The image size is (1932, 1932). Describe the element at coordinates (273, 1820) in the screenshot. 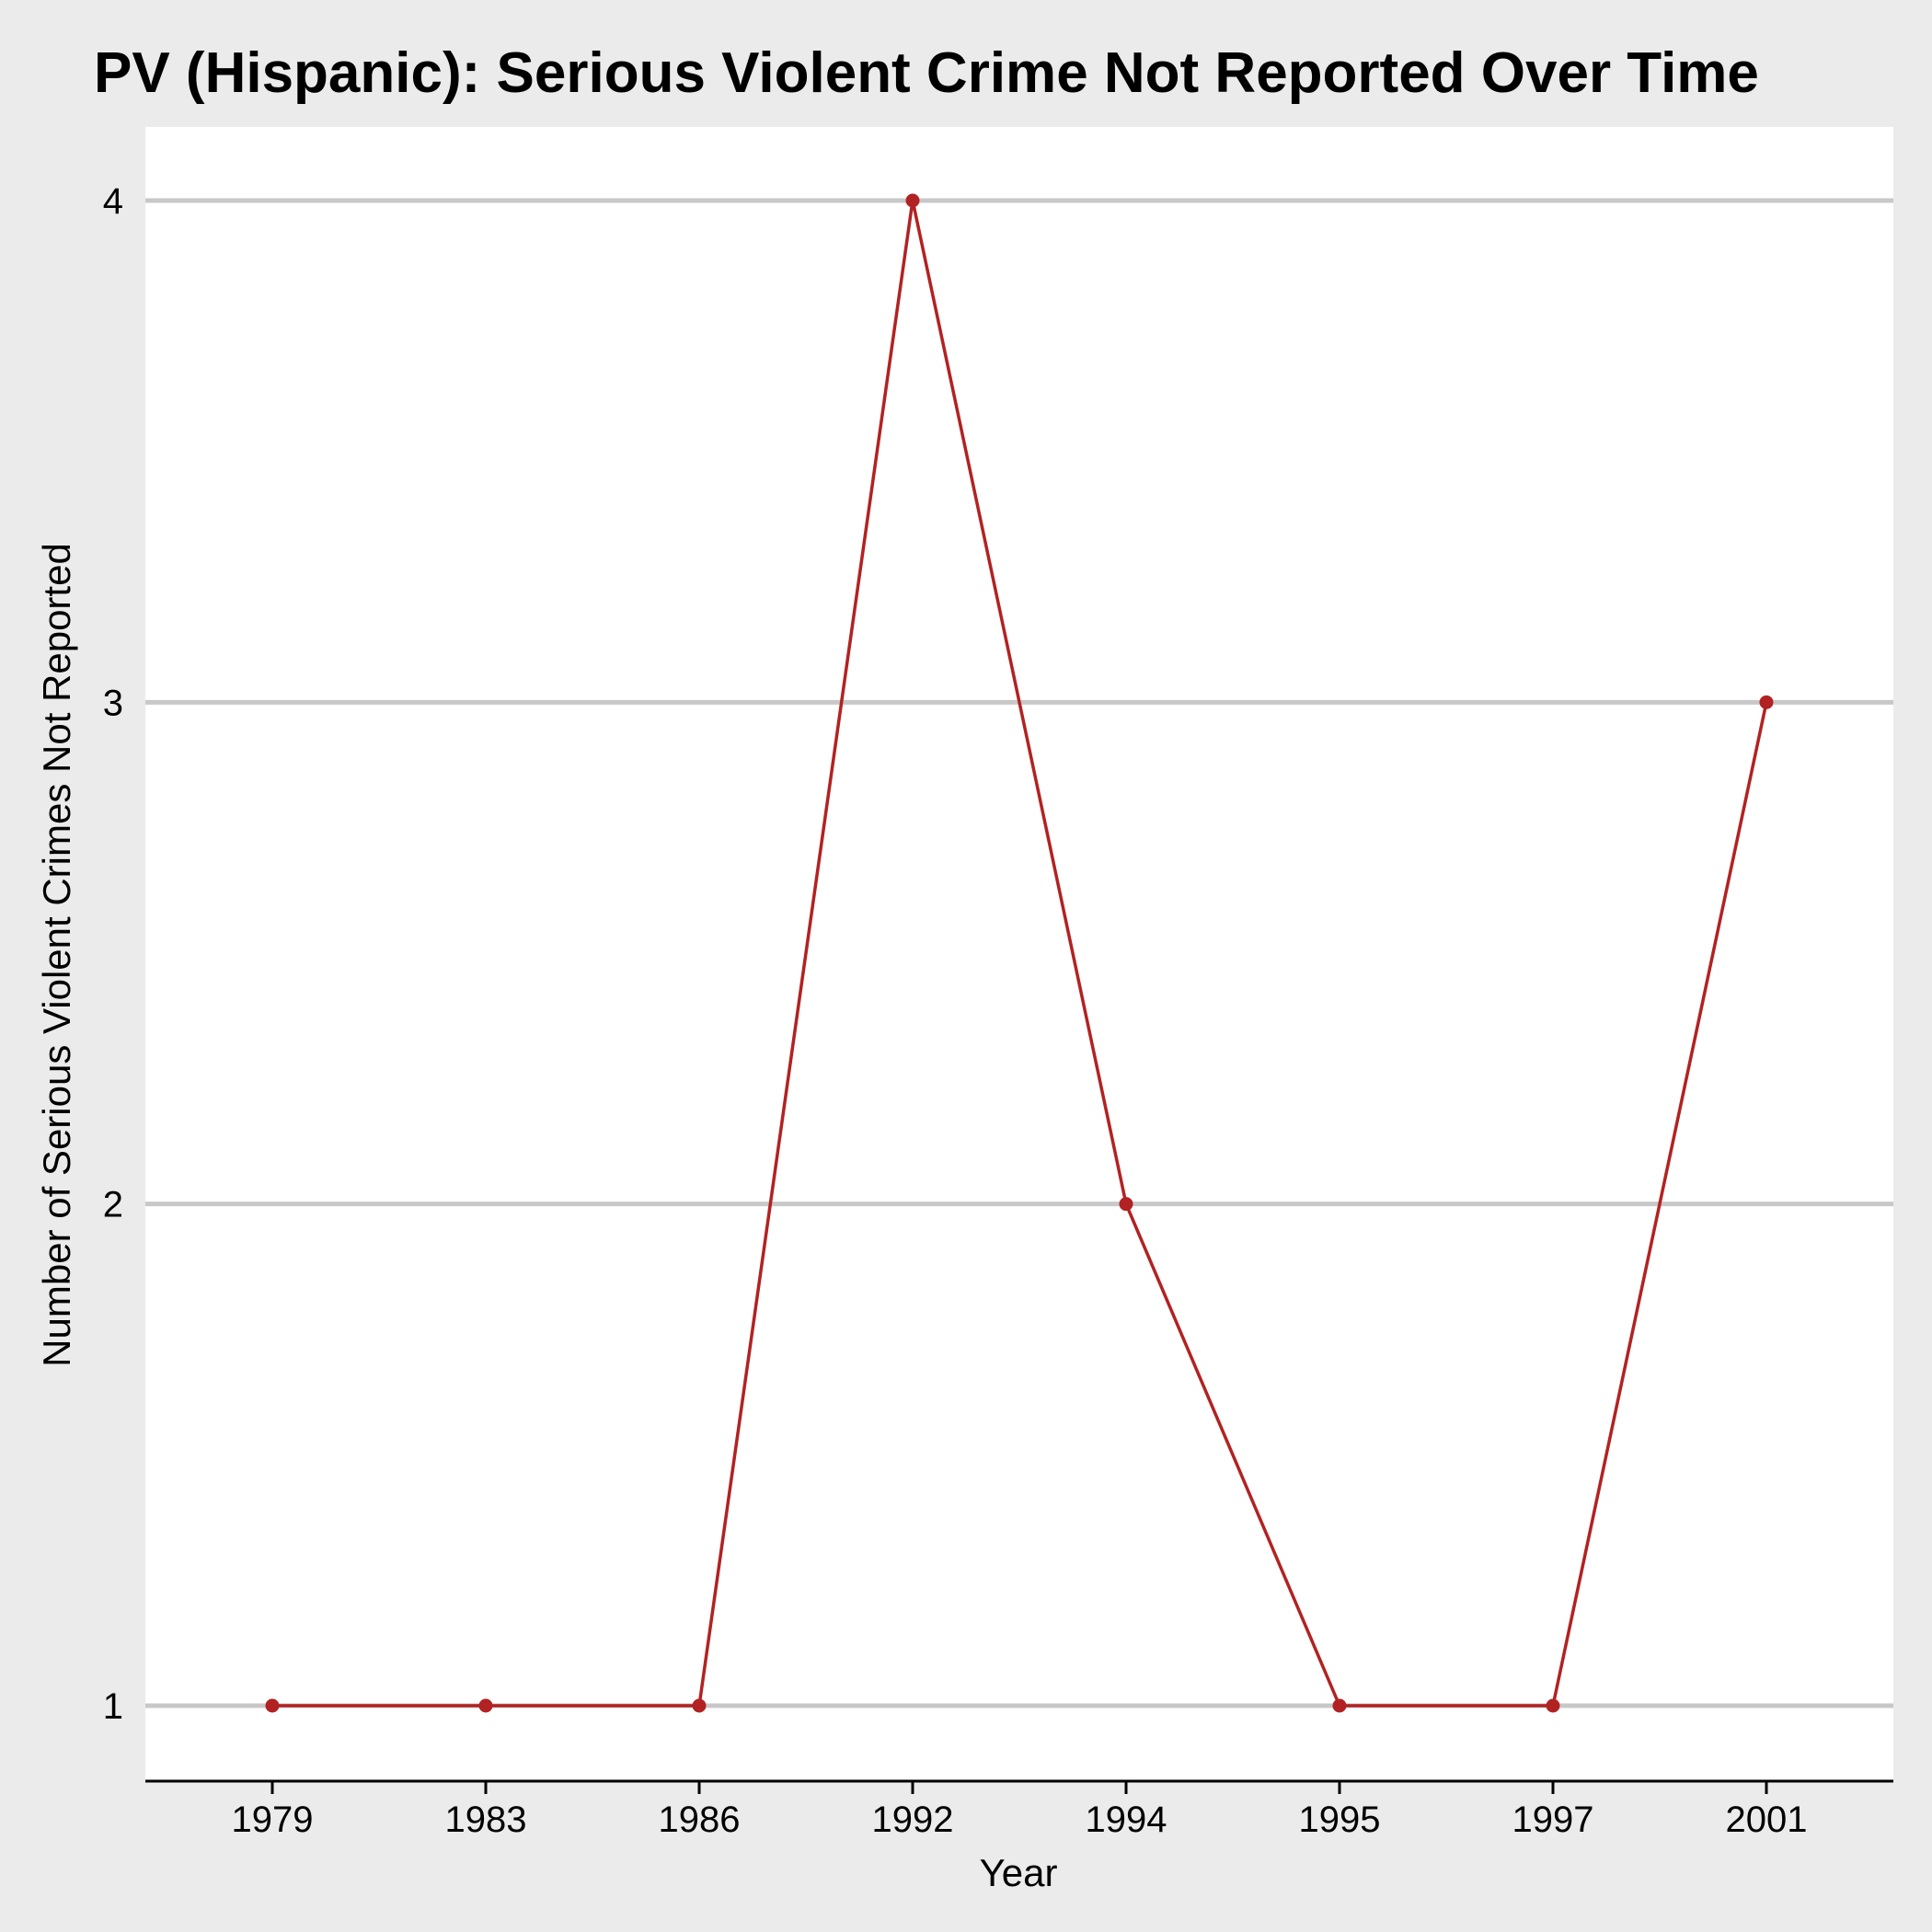

I see `x-tick-label-1979: 1979` at that location.